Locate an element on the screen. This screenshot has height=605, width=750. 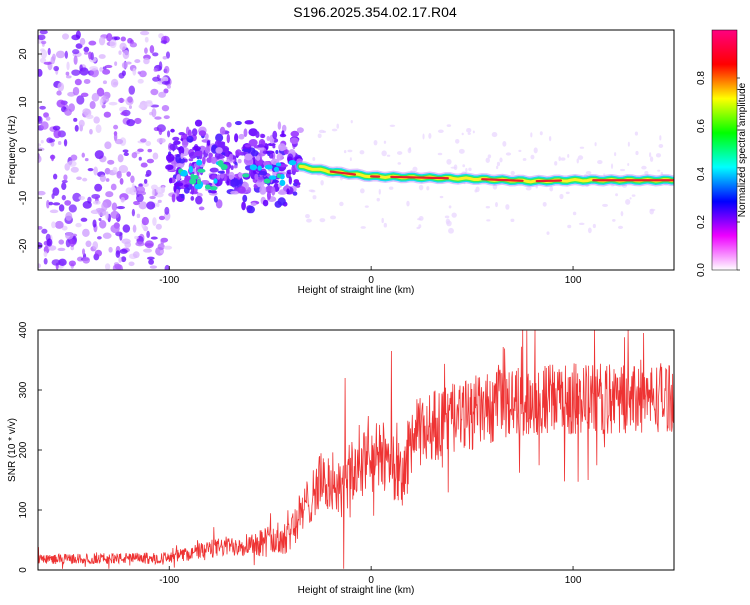
y-tick-label: -10 is located at coordinates (23, 197).